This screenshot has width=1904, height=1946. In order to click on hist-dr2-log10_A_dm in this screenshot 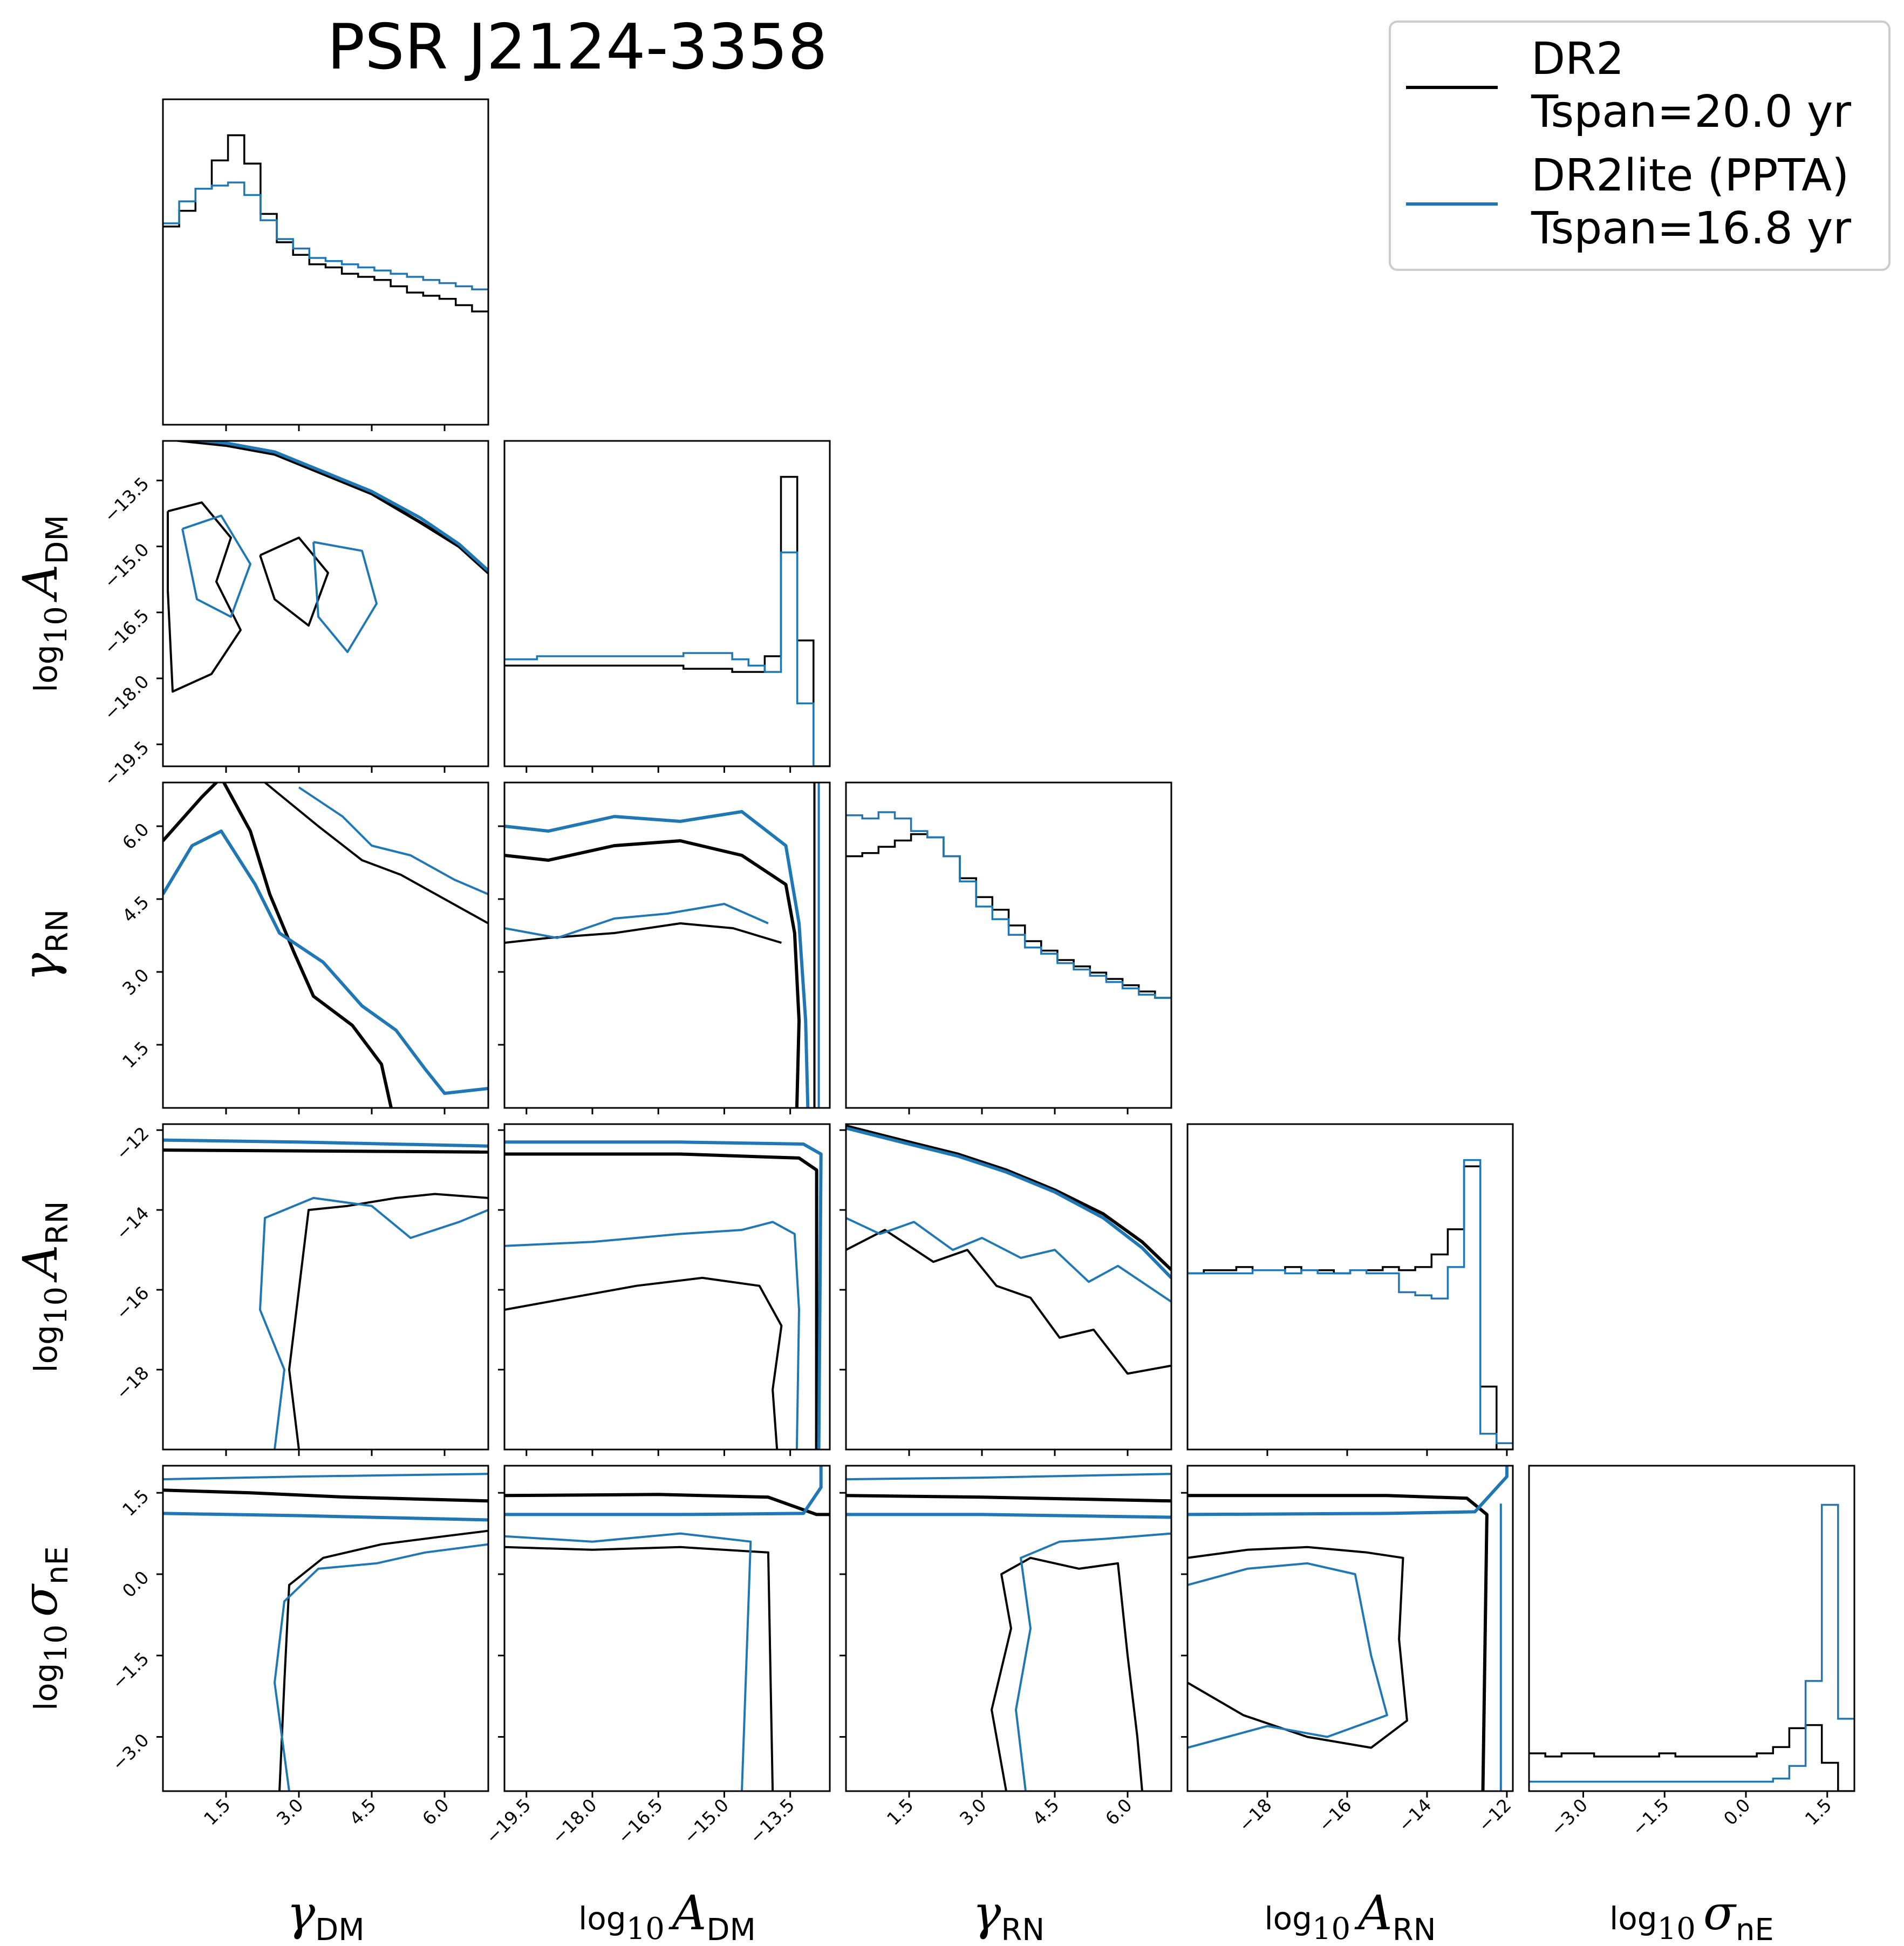, I will do `click(667, 620)`.